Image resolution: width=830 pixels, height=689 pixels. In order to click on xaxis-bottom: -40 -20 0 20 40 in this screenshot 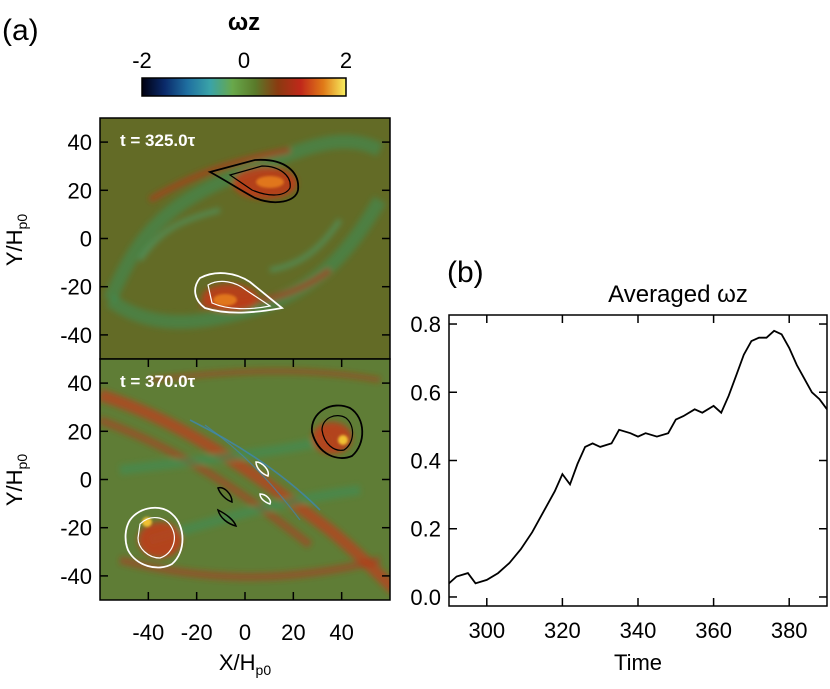, I will do `click(243, 502)`.